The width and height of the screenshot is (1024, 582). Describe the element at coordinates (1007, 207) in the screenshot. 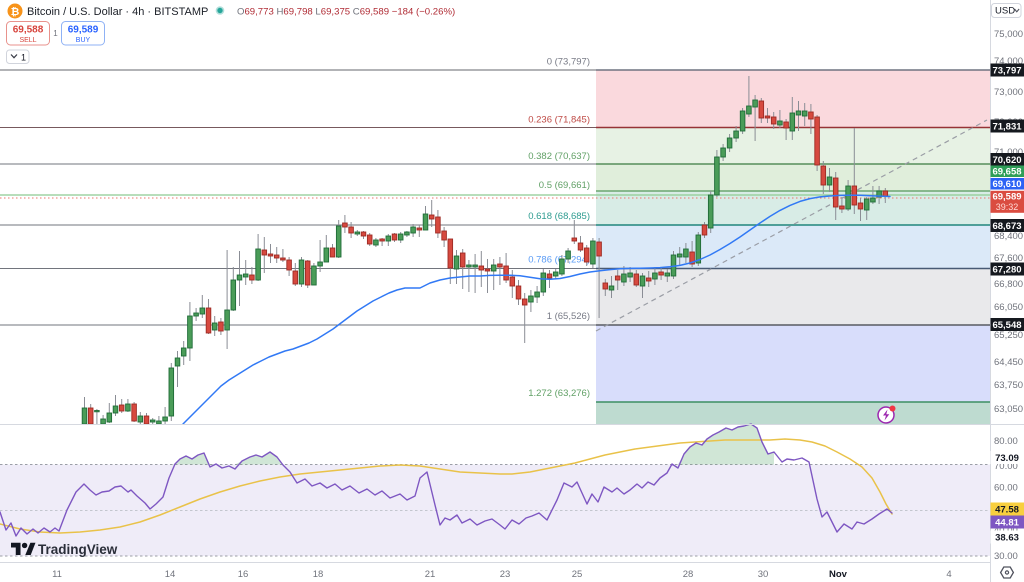

I see `svg-text: 39:32` at that location.